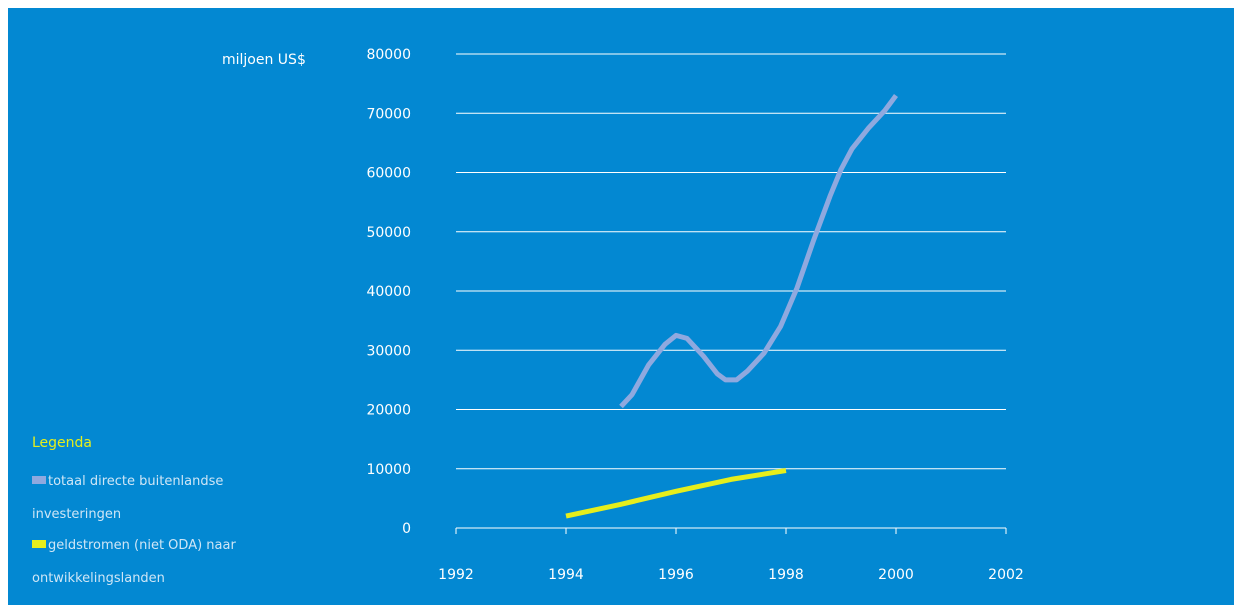 The image size is (1243, 607). What do you see at coordinates (676, 575) in the screenshot?
I see `x-tick-label: 1996` at bounding box center [676, 575].